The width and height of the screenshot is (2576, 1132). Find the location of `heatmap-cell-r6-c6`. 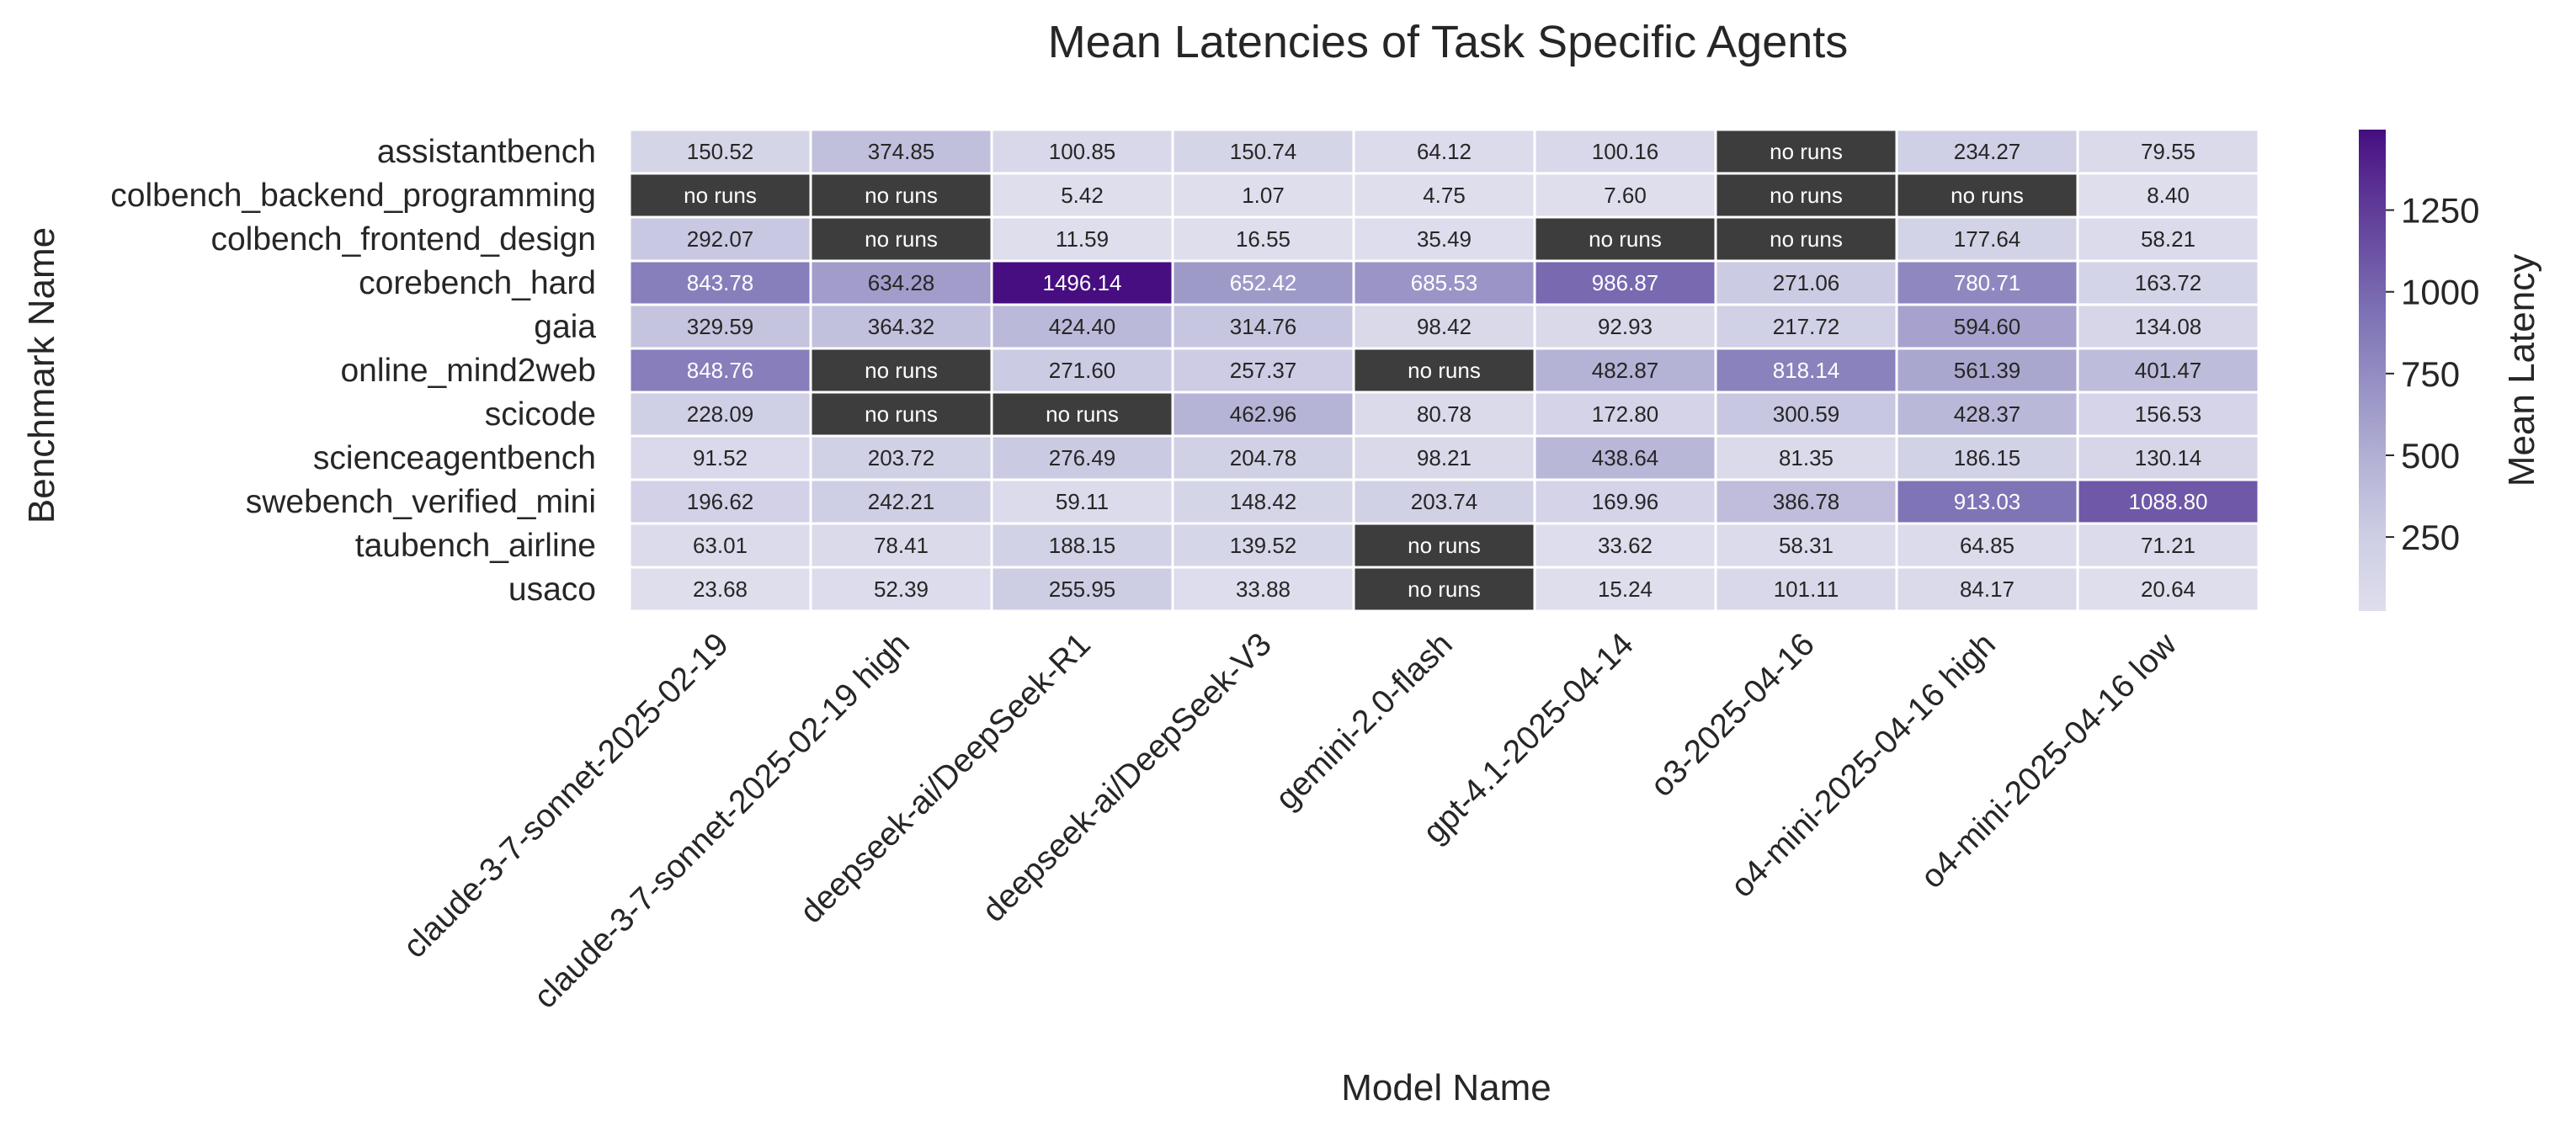

heatmap-cell-r6-c6 is located at coordinates (1806, 414).